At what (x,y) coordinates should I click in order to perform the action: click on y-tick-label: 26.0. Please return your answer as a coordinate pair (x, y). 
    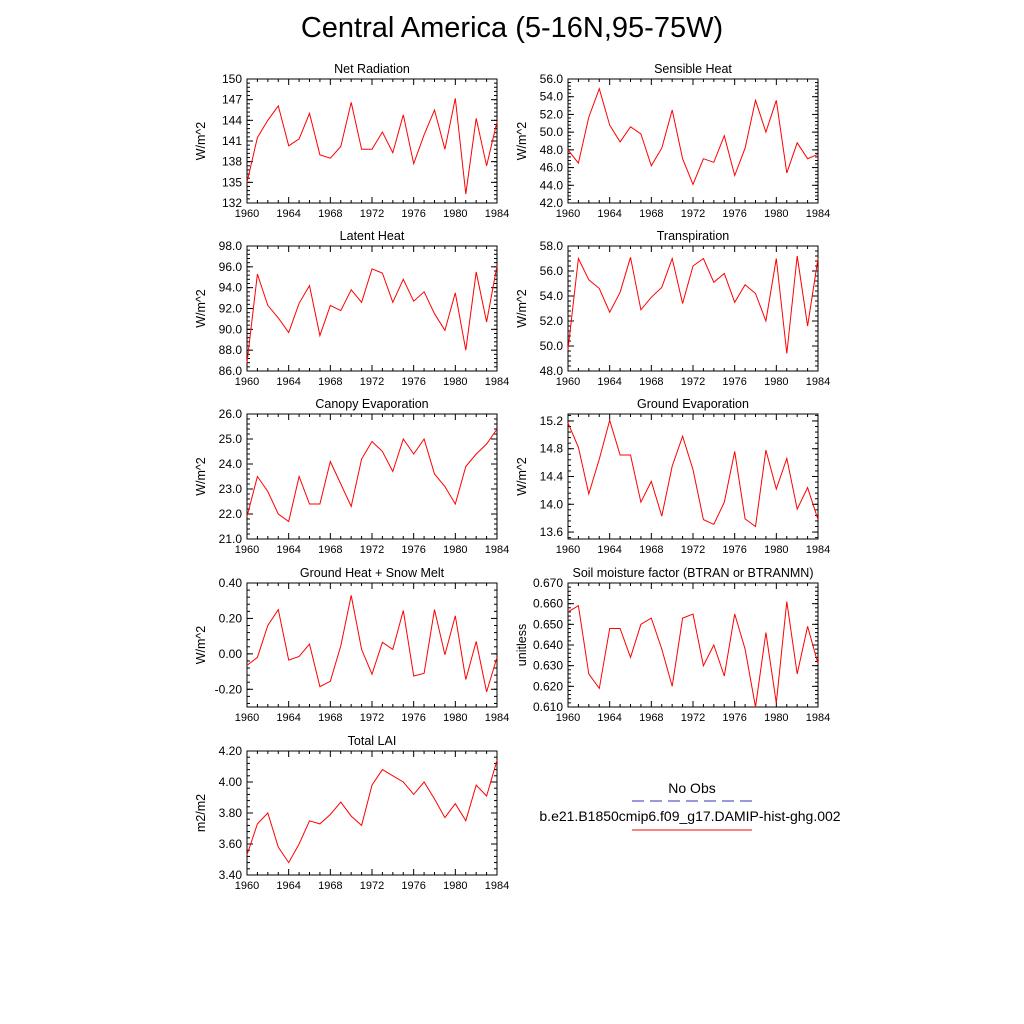
    Looking at the image, I should click on (231, 414).